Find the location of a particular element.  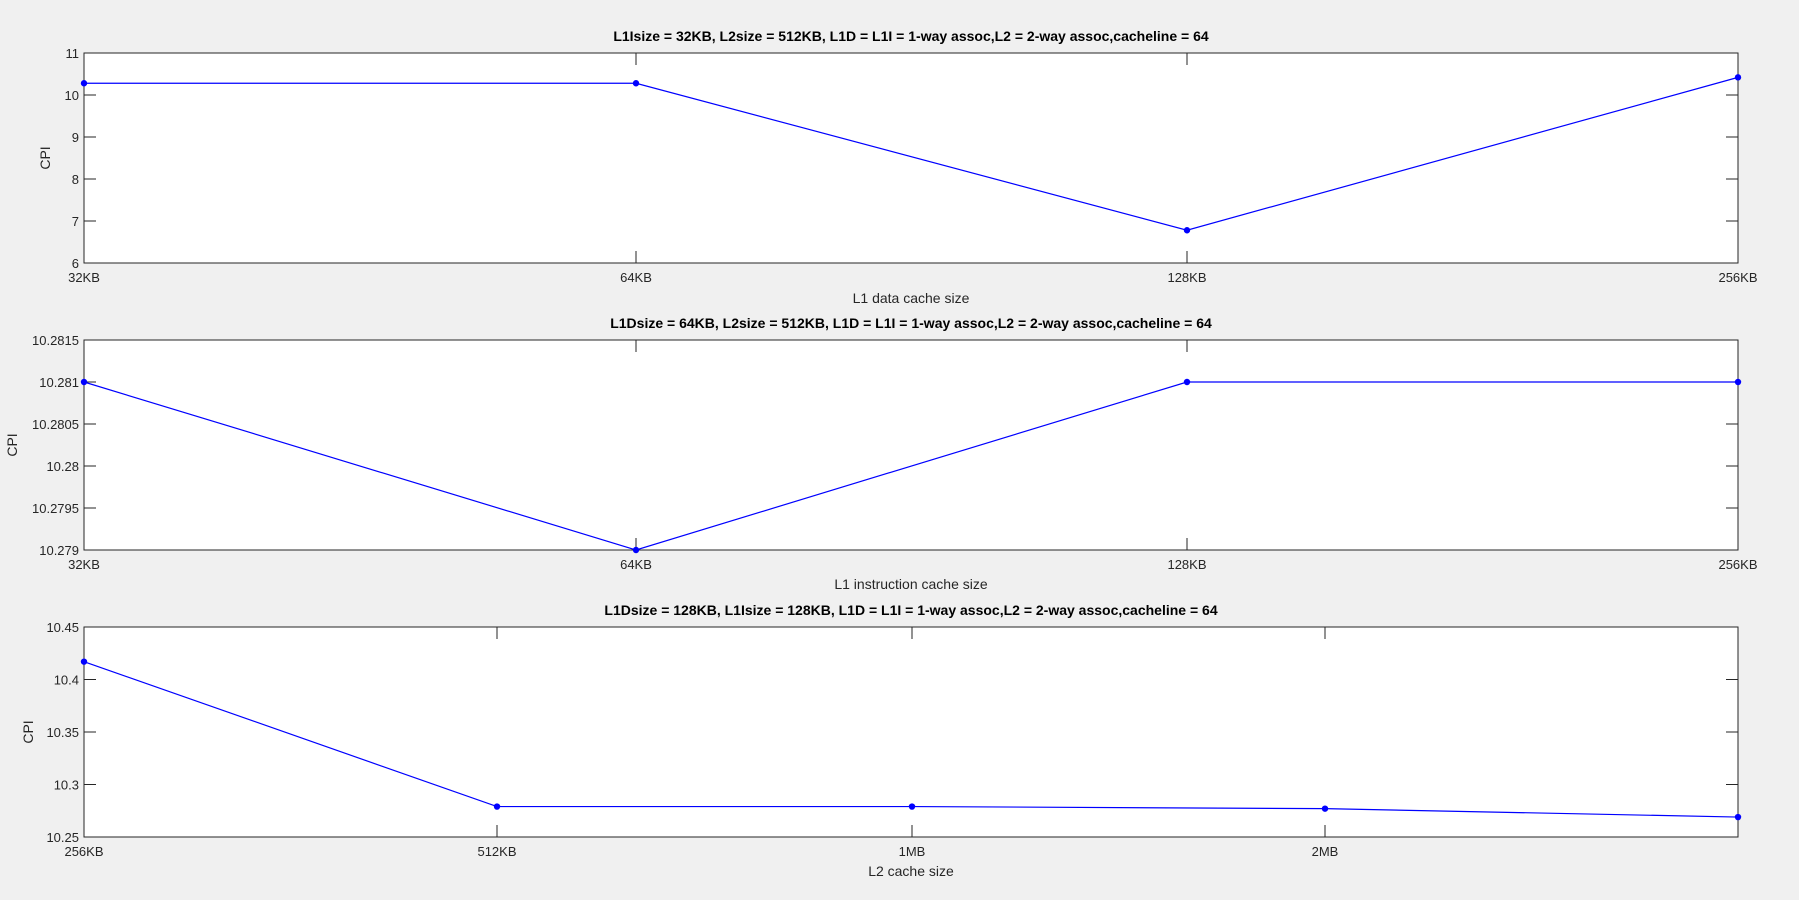

x-tick-label: 2MB is located at coordinates (1325, 851).